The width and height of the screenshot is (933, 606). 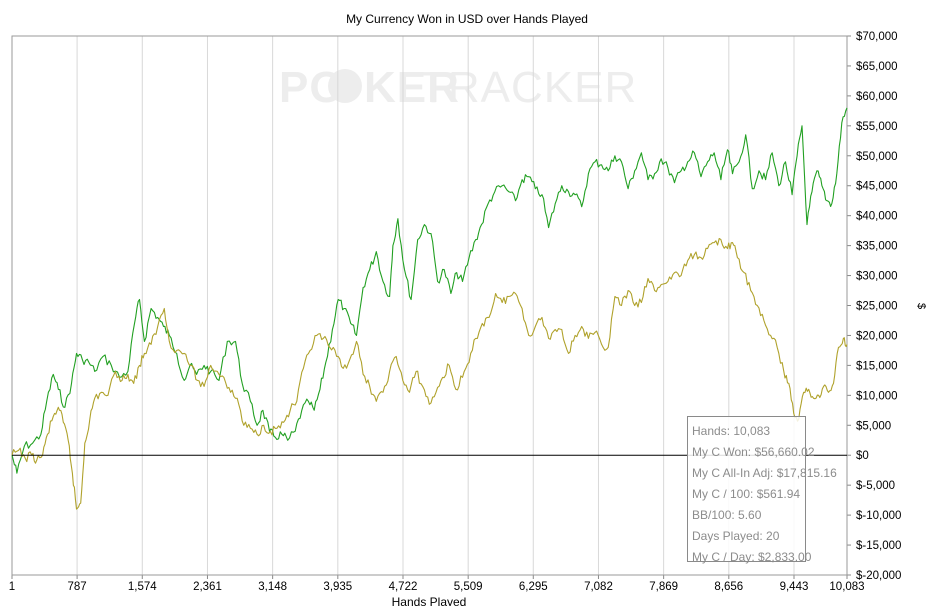 I want to click on y-tick-label: $15,000, so click(x=877, y=366).